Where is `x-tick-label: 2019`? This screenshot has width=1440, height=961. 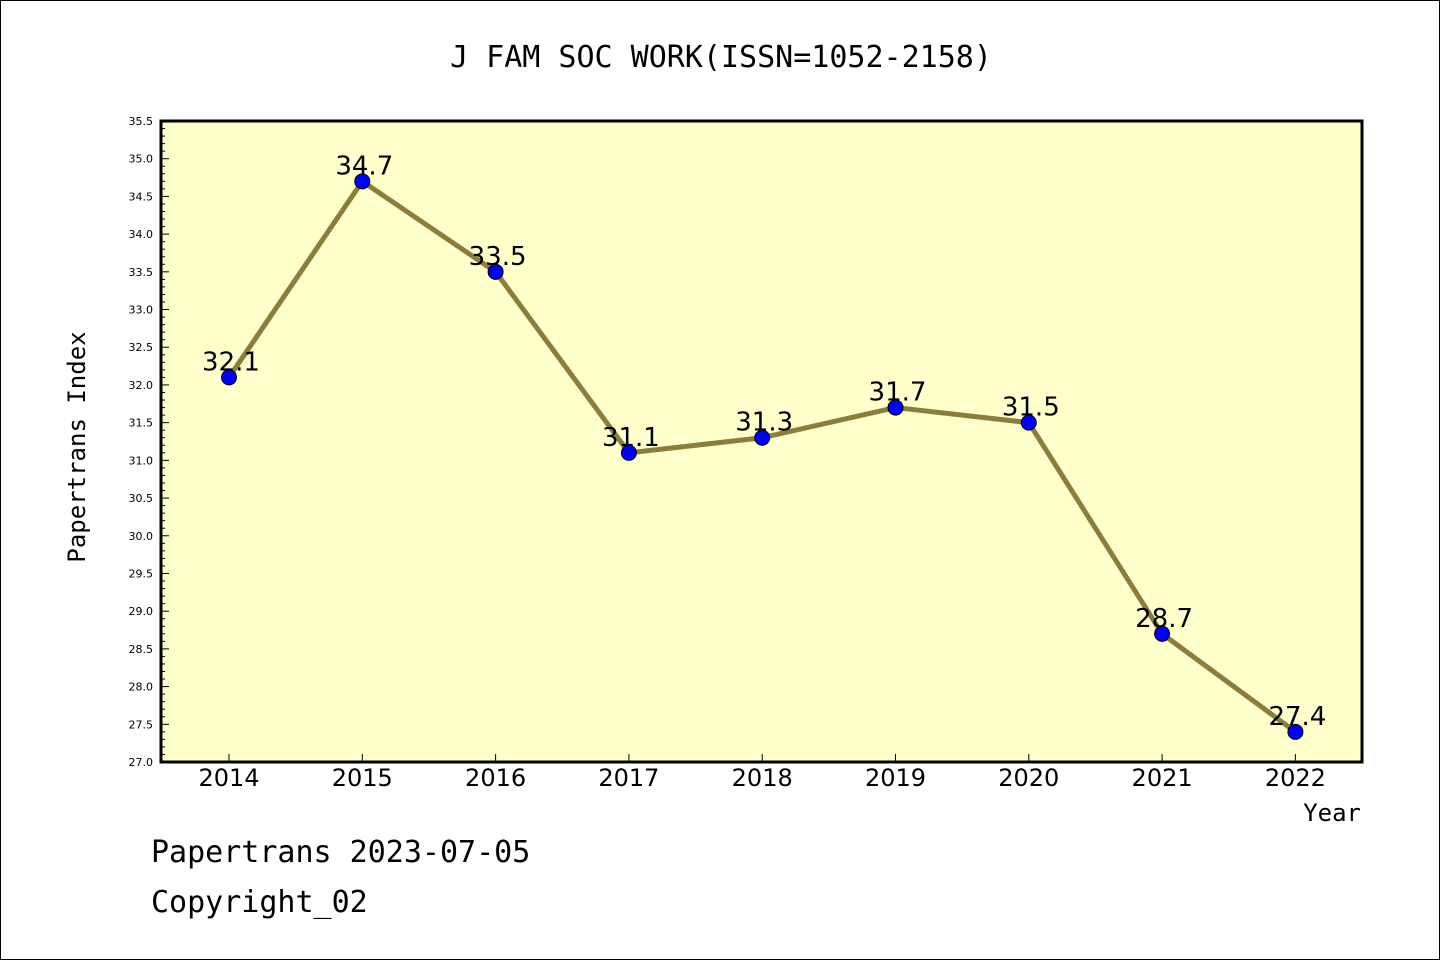
x-tick-label: 2019 is located at coordinates (895, 778).